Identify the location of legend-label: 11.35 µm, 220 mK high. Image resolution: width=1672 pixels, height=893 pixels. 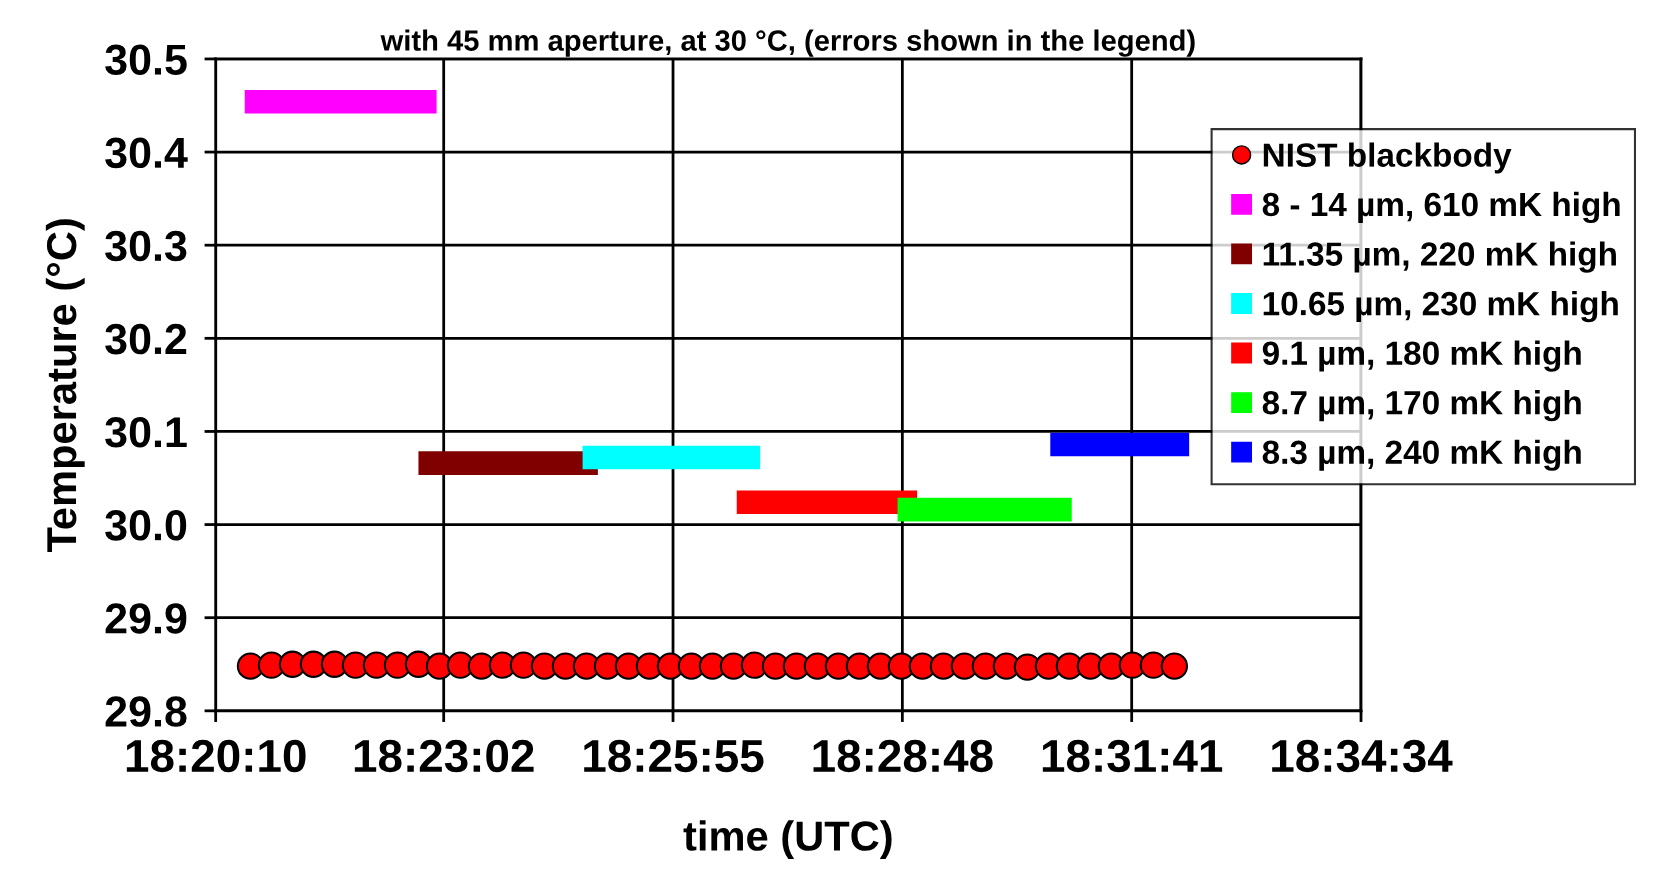
(1439, 257).